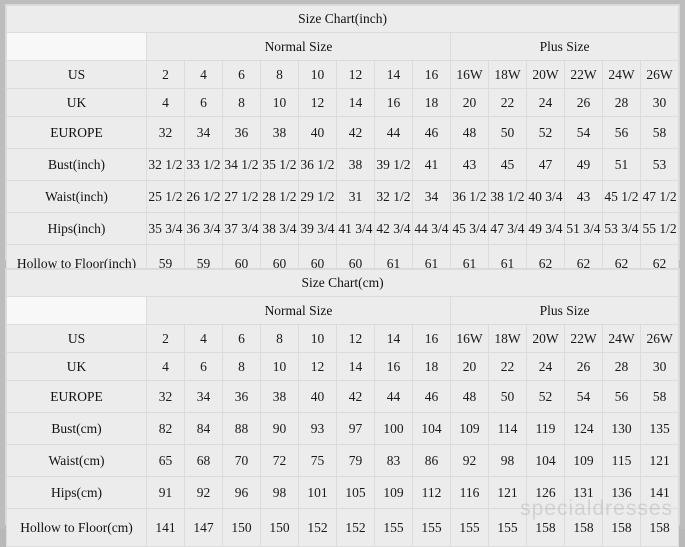  I want to click on row-label: EUROPE, so click(76, 132).